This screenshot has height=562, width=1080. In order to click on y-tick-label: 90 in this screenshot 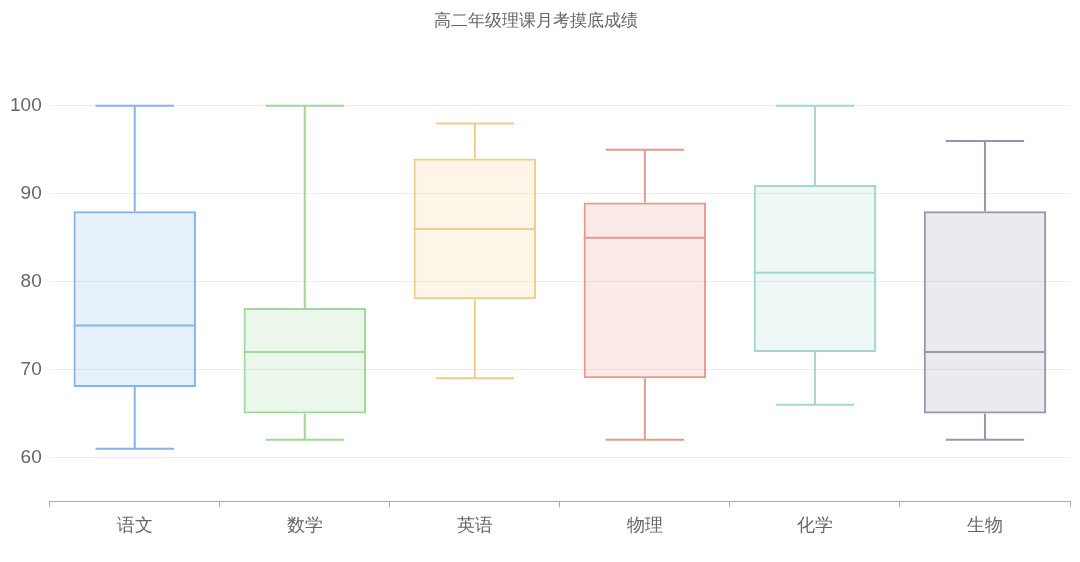, I will do `click(31, 192)`.